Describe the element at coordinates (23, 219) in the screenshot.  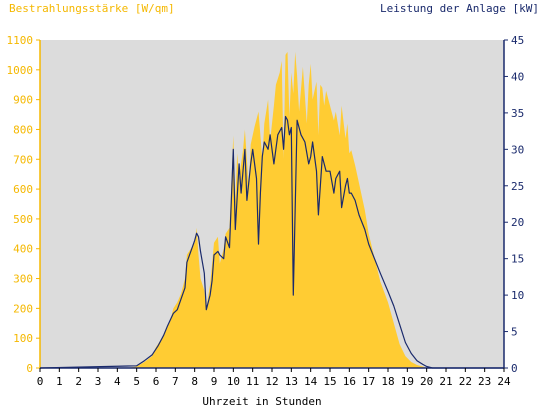
I see `y-left-tick-label: 500` at that location.